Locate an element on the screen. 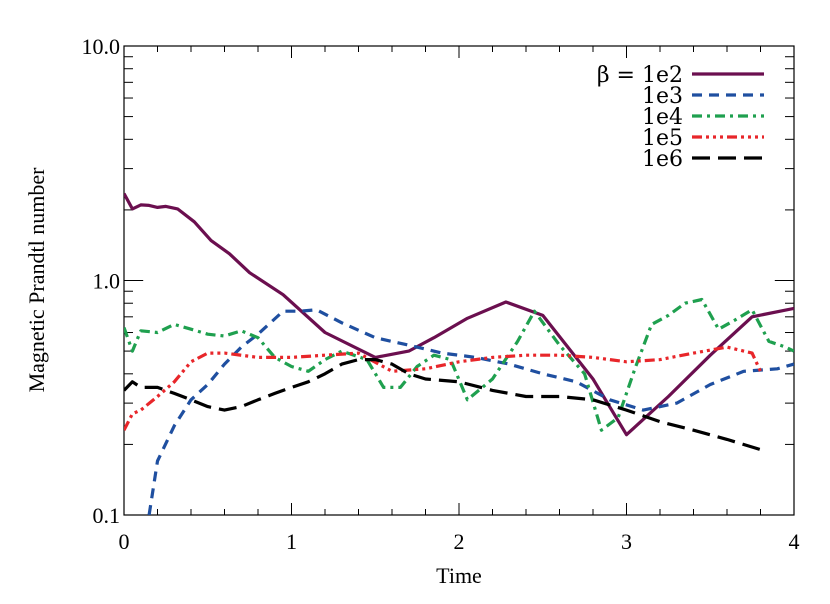 This screenshot has width=830, height=604. legend-label: 1e5 is located at coordinates (662, 138).